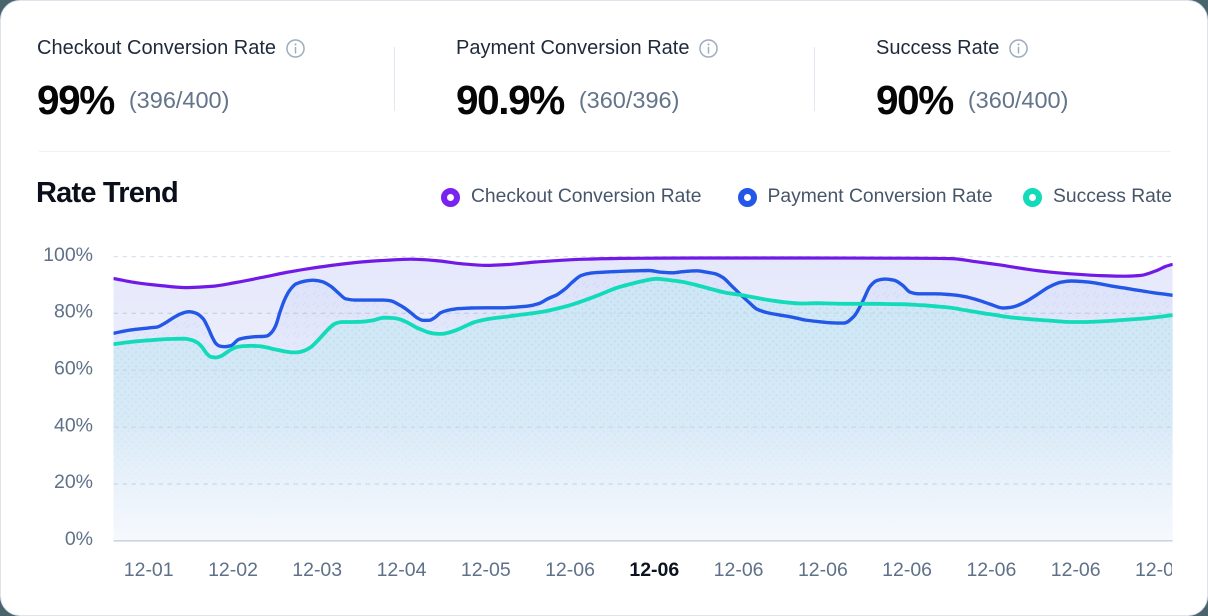 This screenshot has width=1208, height=616. I want to click on svg-text: 80%, so click(73, 312).